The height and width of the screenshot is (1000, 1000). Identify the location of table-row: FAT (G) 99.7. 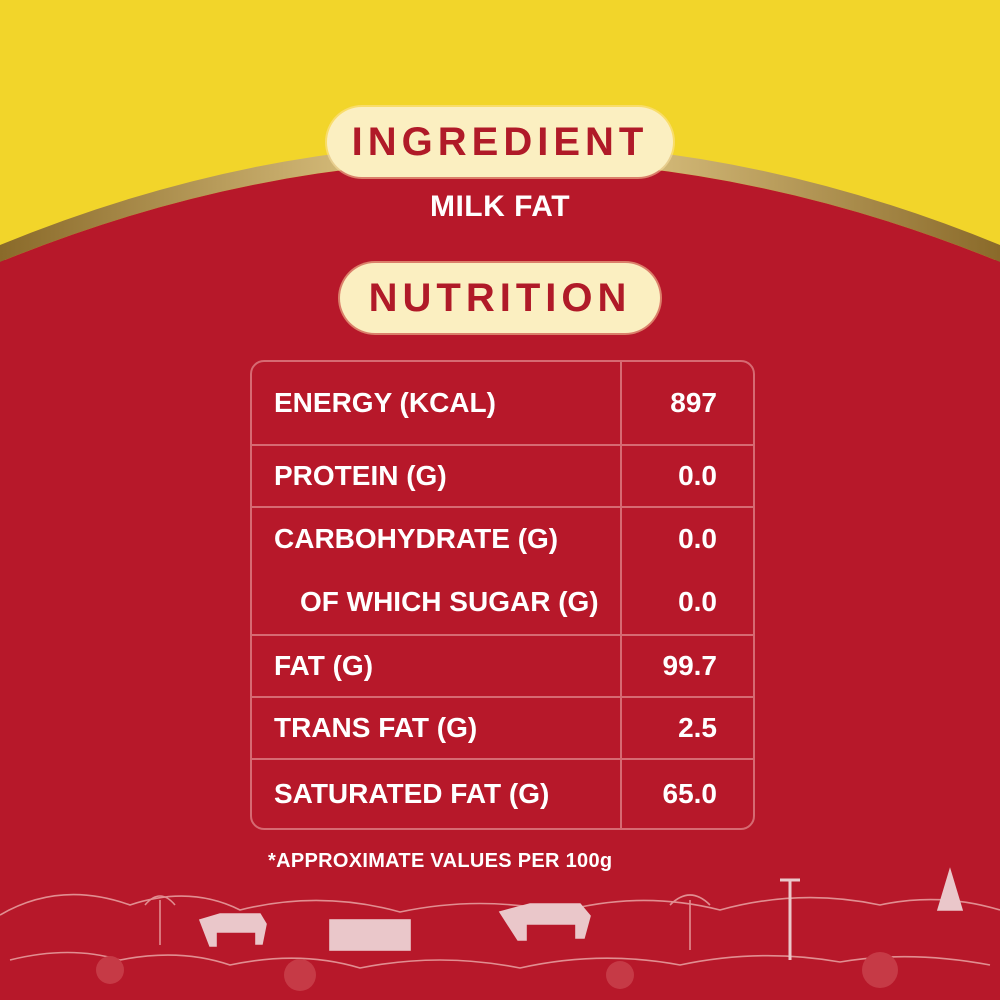
(502, 666).